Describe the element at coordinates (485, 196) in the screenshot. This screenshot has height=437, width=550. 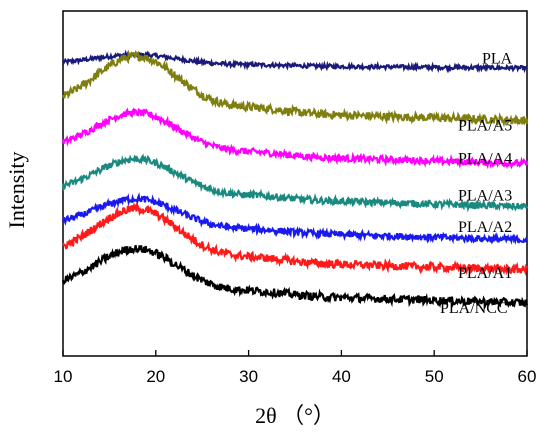
I see `series-label: PLA/A3` at that location.